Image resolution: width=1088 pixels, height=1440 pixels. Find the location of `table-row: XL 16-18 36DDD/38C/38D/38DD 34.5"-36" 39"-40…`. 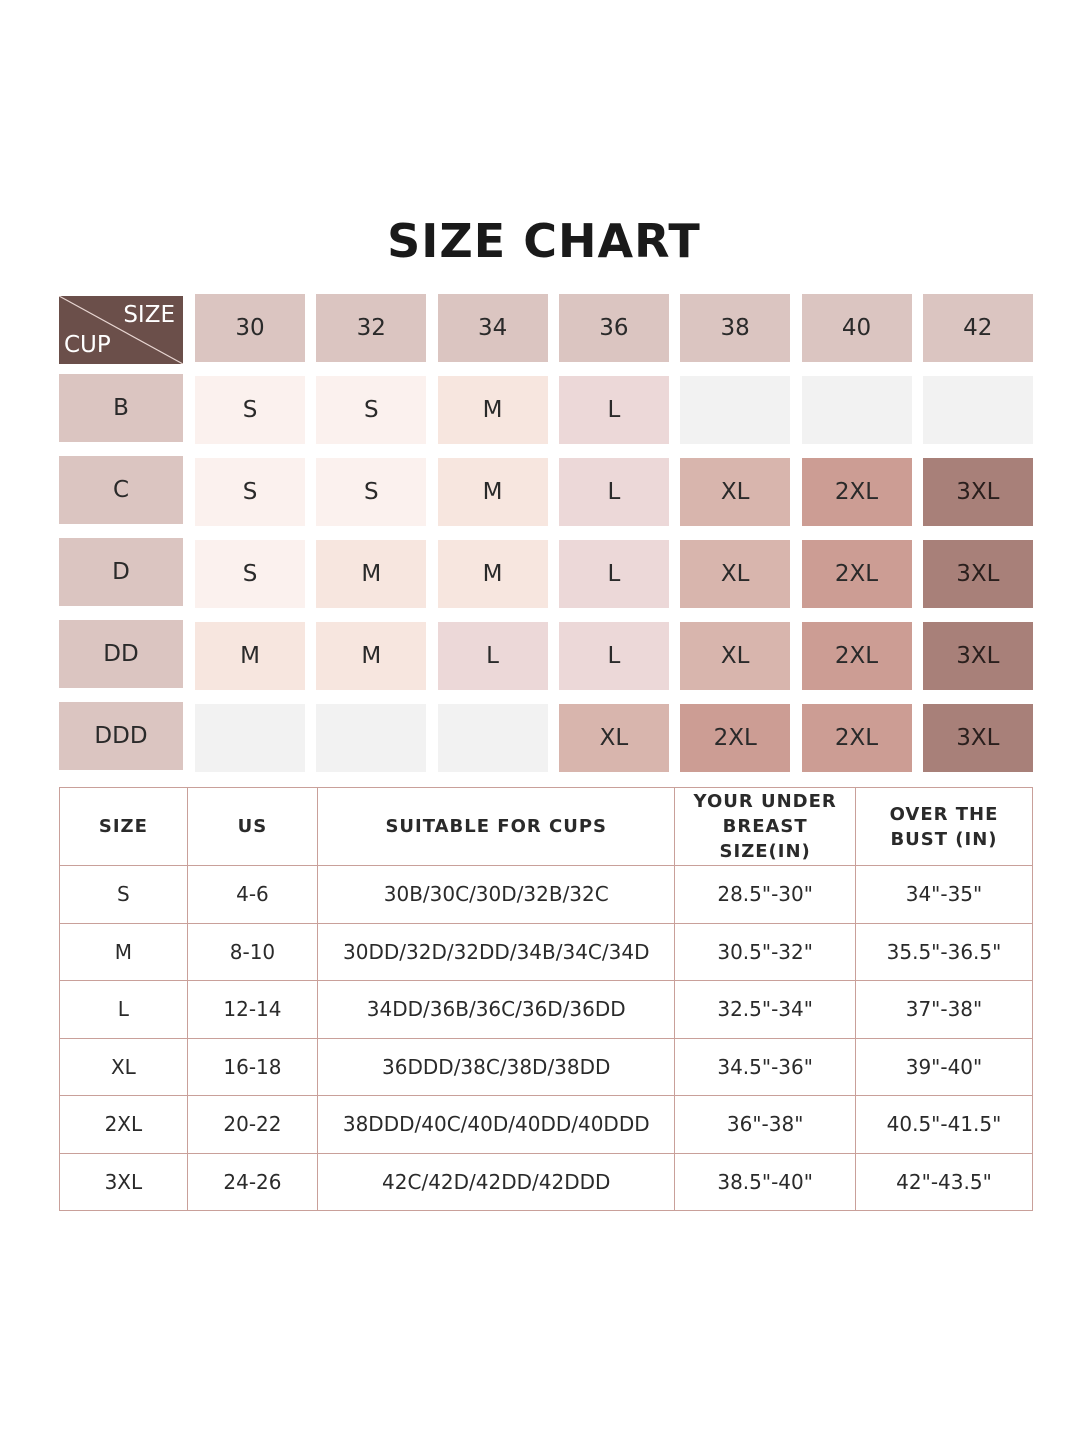

table-row: XL 16-18 36DDD/38C/38D/38DD 34.5"-36" 39"-40… is located at coordinates (546, 1066).